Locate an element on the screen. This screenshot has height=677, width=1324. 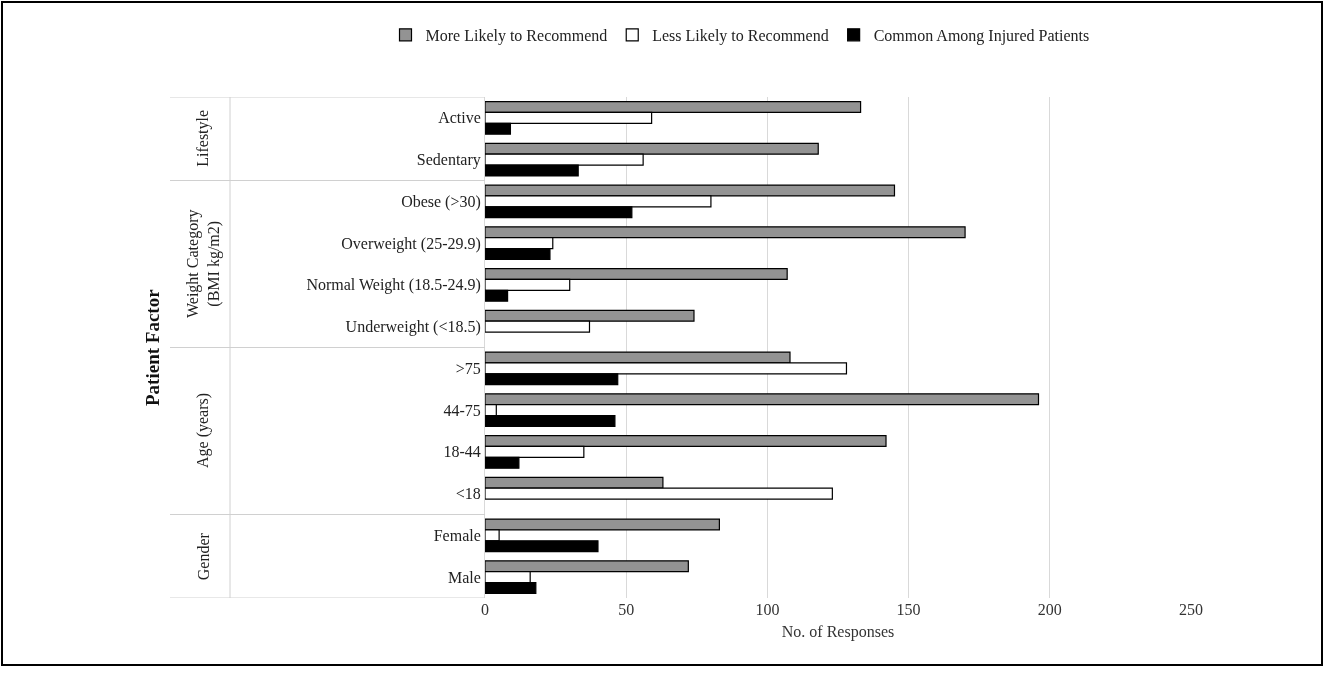
x-tick-label: 50 is located at coordinates (626, 609).